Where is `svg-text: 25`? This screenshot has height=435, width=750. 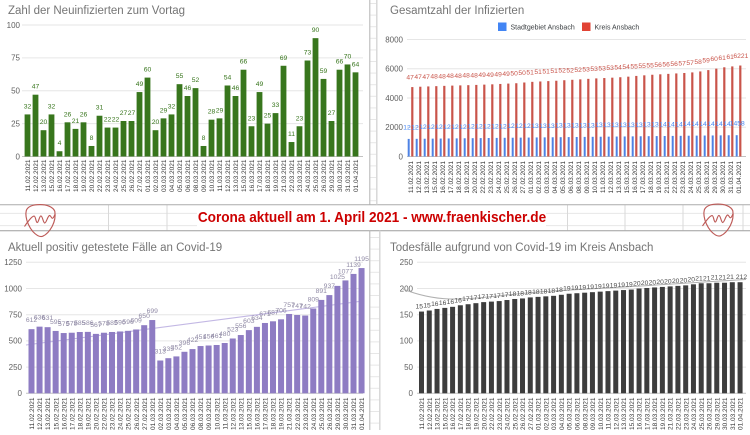 svg-text: 25 is located at coordinates (268, 116).